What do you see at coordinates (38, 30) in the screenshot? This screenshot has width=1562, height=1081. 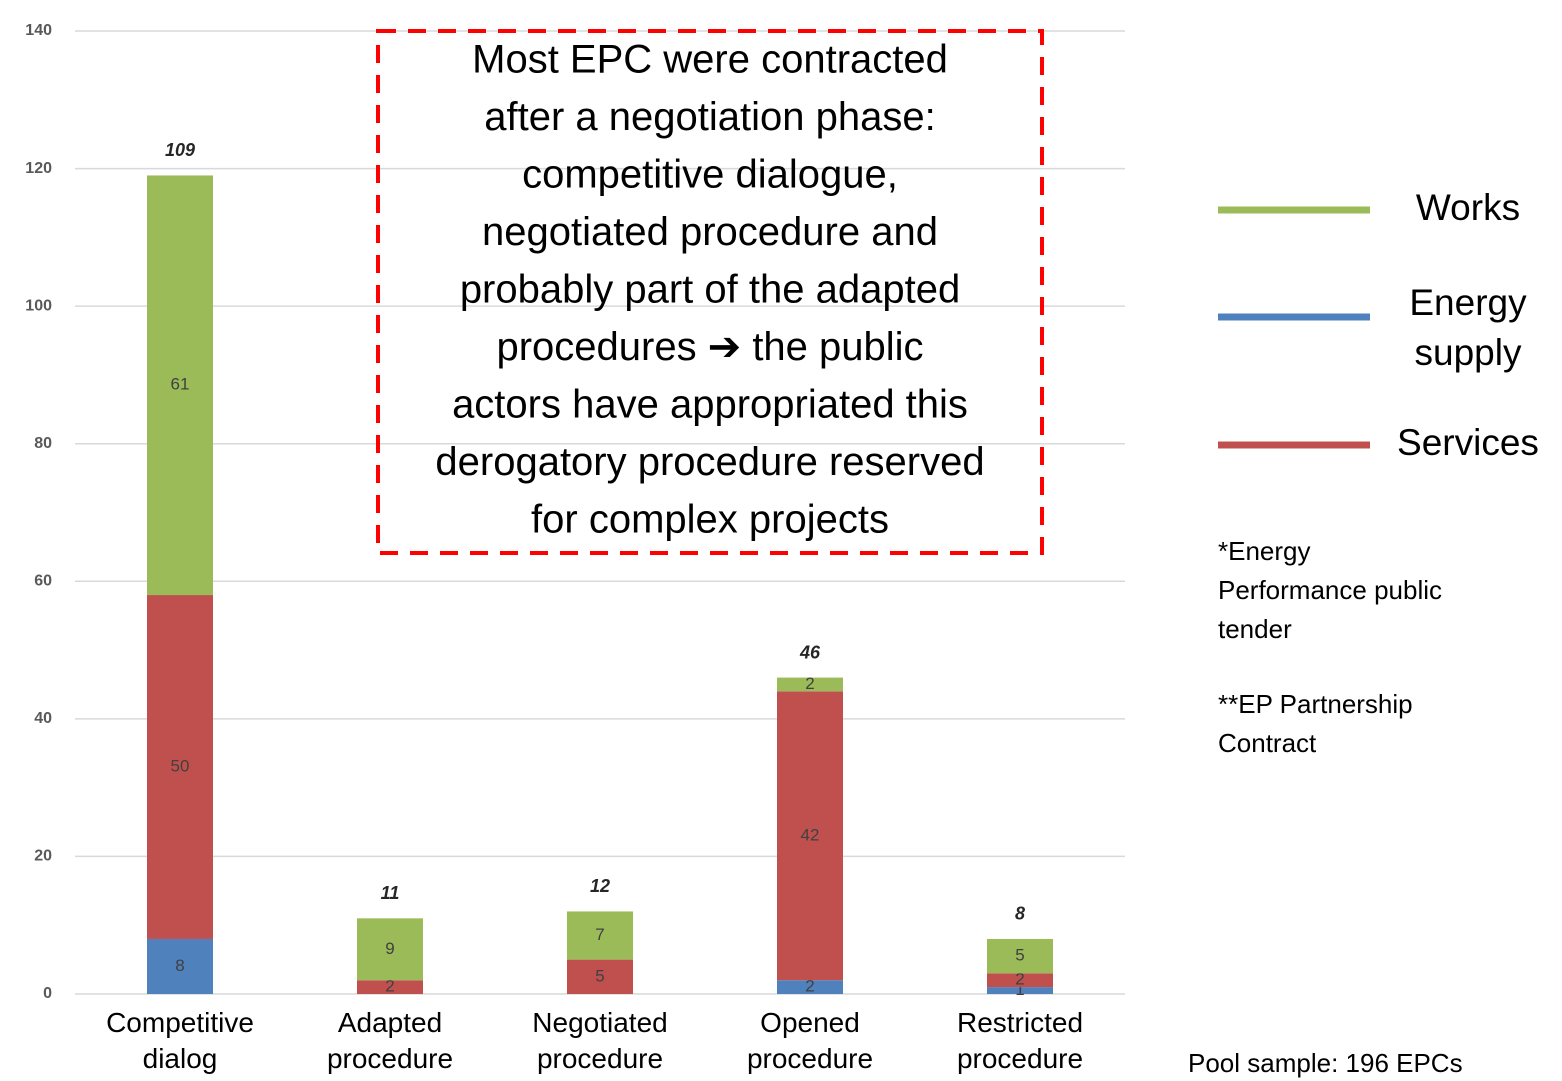 I see `y-tick-label: 140` at bounding box center [38, 30].